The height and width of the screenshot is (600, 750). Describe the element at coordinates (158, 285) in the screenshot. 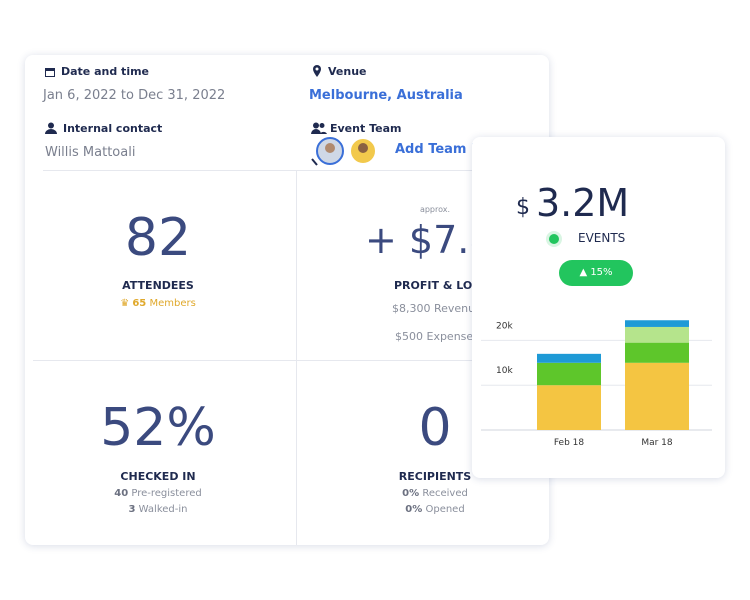

I see `attendees-label: ATTENDEES` at that location.